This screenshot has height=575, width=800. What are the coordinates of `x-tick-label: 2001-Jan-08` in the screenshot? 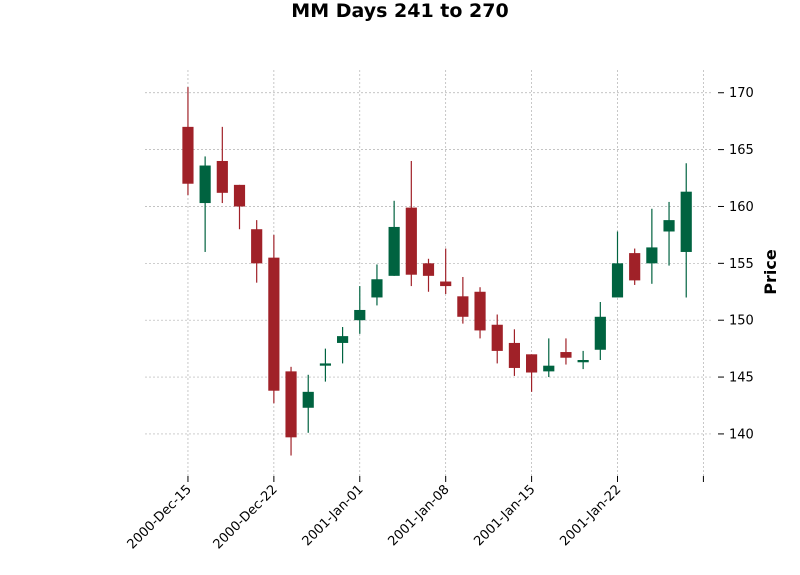 It's located at (418, 515).